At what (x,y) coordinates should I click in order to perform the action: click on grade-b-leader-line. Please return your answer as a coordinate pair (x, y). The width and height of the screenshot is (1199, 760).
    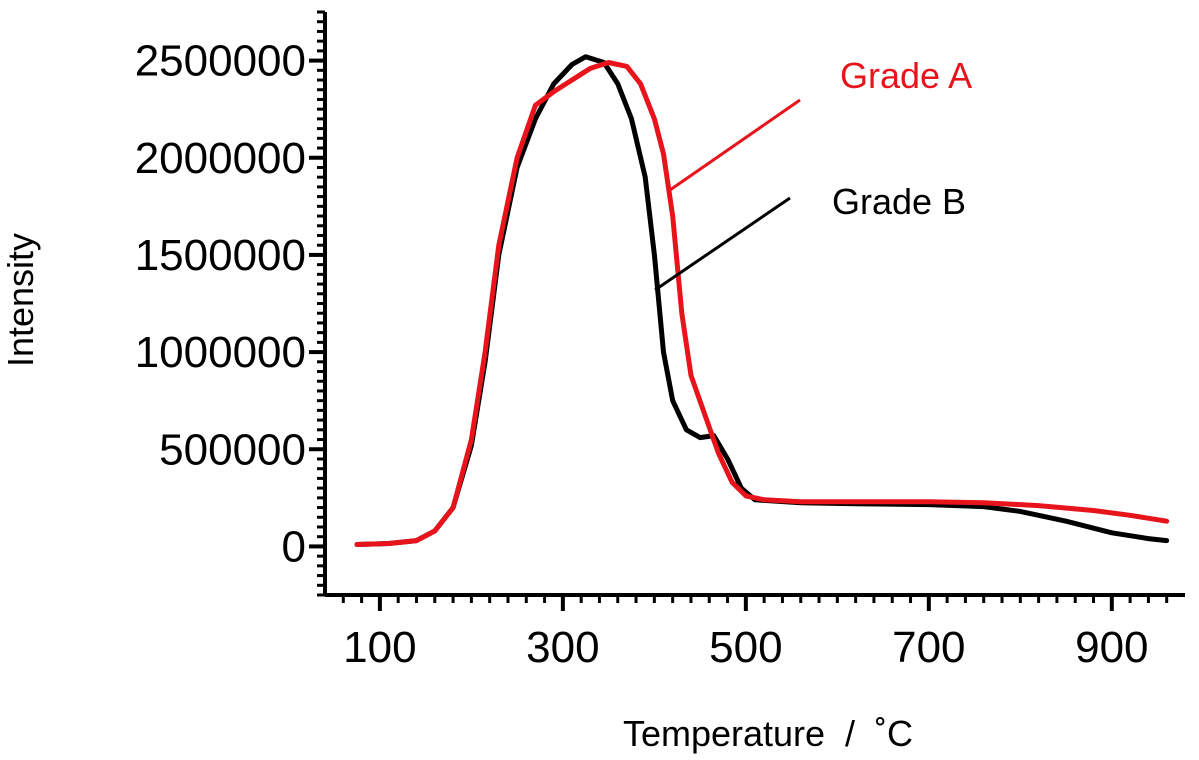
    Looking at the image, I should click on (722, 244).